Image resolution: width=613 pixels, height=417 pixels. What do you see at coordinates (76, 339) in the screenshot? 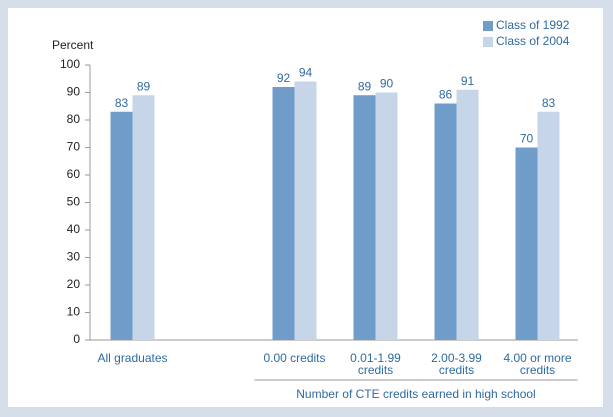
I see `y-tick-label: 0` at bounding box center [76, 339].